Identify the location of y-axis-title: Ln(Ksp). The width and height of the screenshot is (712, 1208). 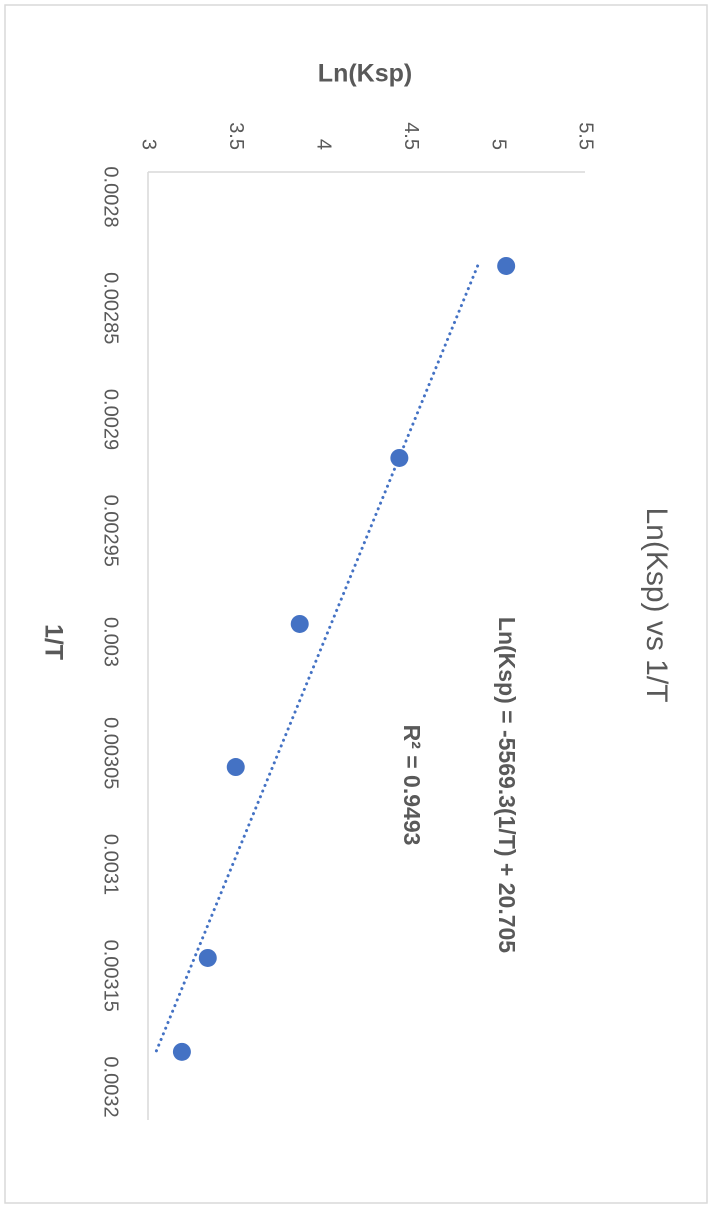
(365, 74).